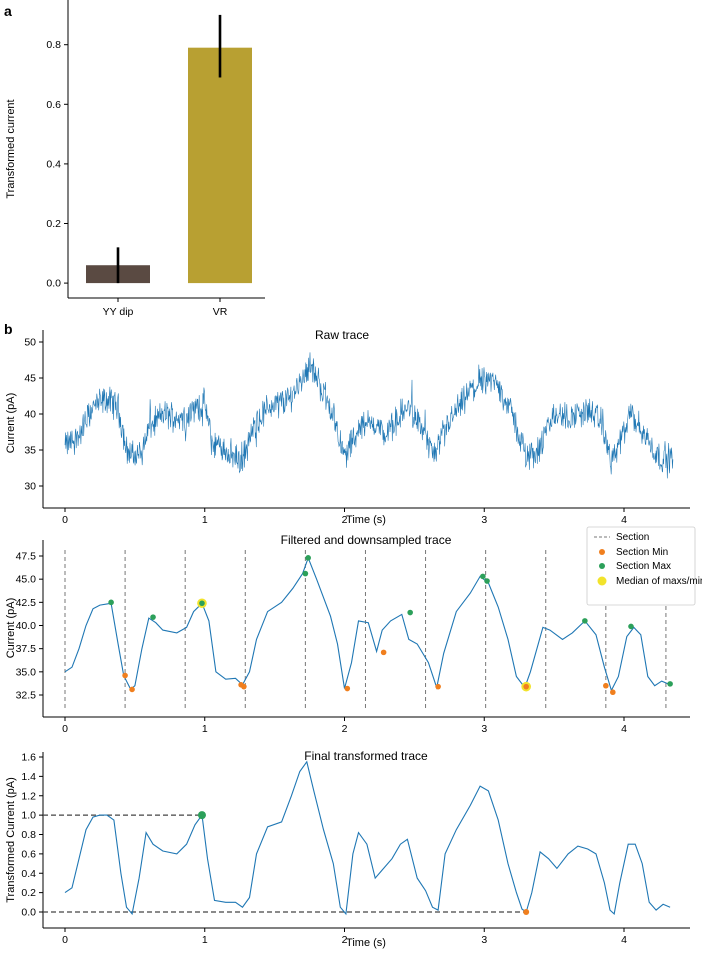 This screenshot has width=702, height=954. What do you see at coordinates (363, 863) in the screenshot?
I see `transformed-points` at bounding box center [363, 863].